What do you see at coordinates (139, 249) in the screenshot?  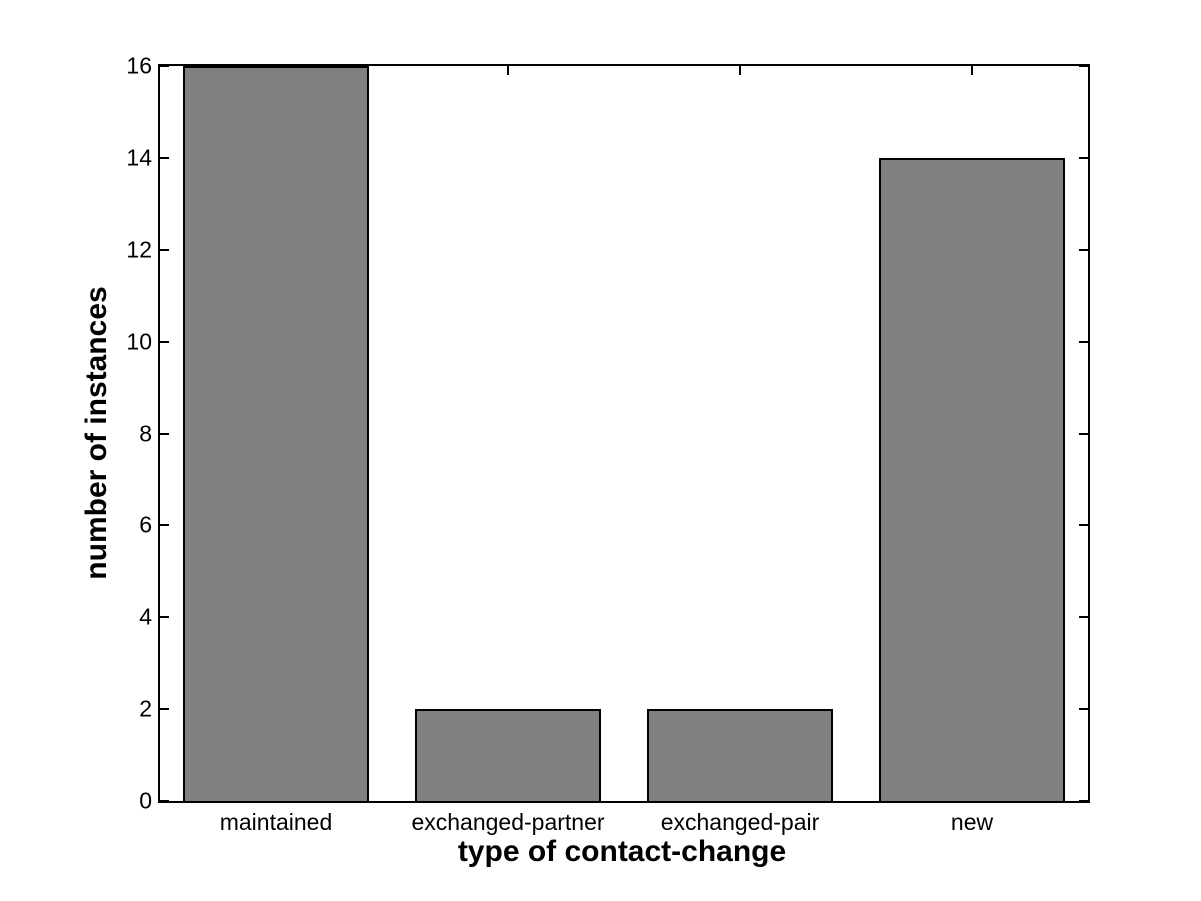 I see `y-tick-label-12: 12` at bounding box center [139, 249].